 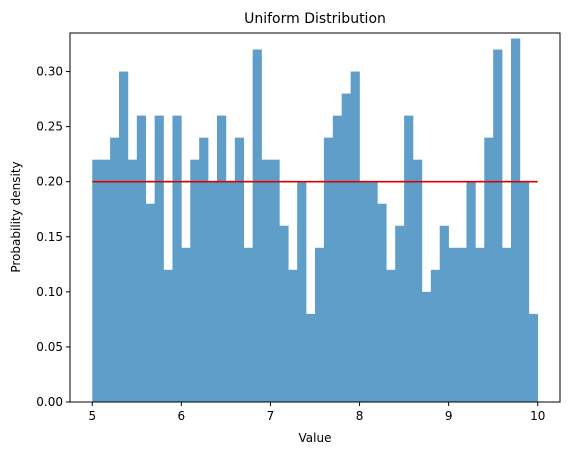 I want to click on x-tick-label: 7, so click(x=271, y=416).